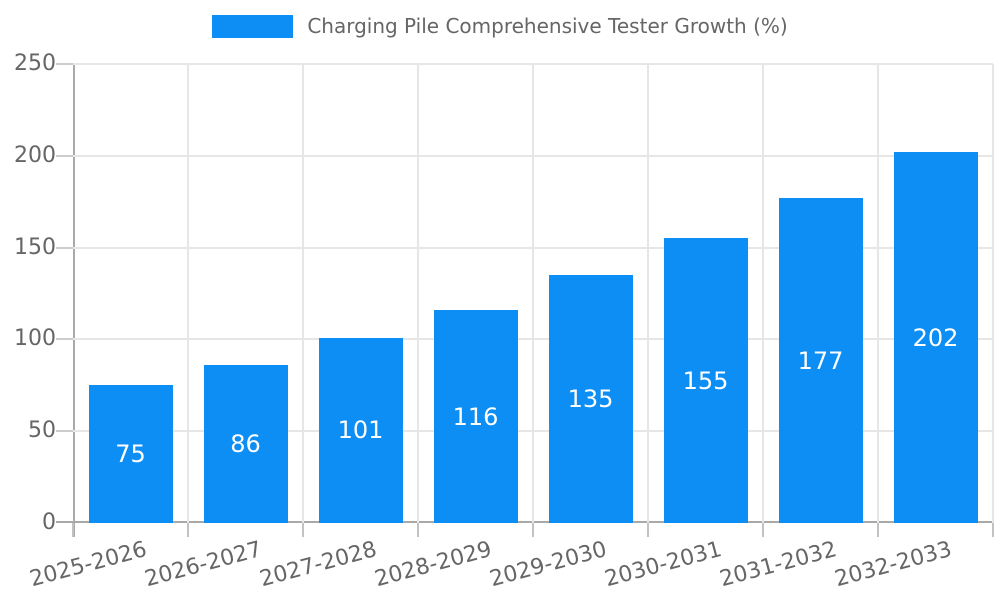  Describe the element at coordinates (253, 26) in the screenshot. I see `legend-swatch` at that location.